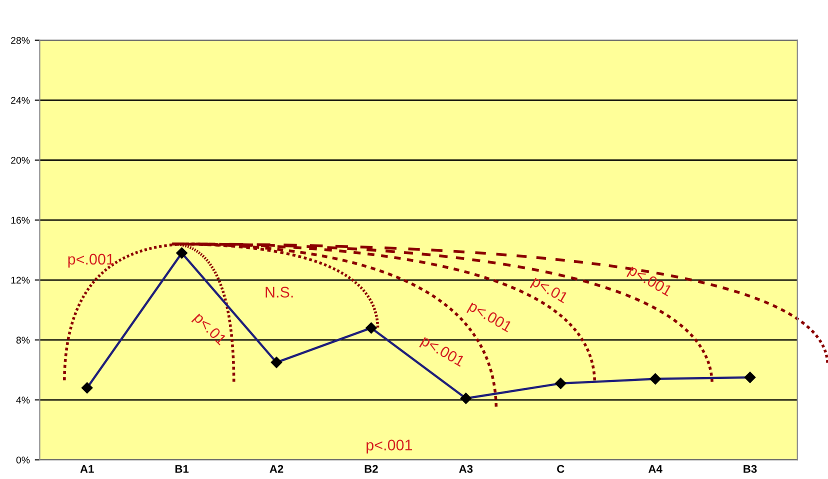 This screenshot has height=479, width=828. I want to click on x-tick-label: C, so click(560, 468).